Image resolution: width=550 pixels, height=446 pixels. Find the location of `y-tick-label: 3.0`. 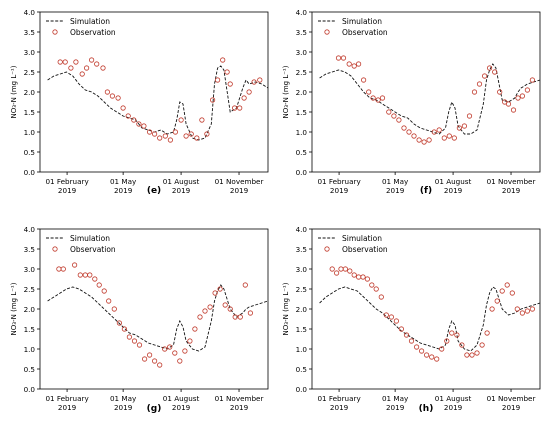

y-tick-label: 3.0 is located at coordinates (302, 269).